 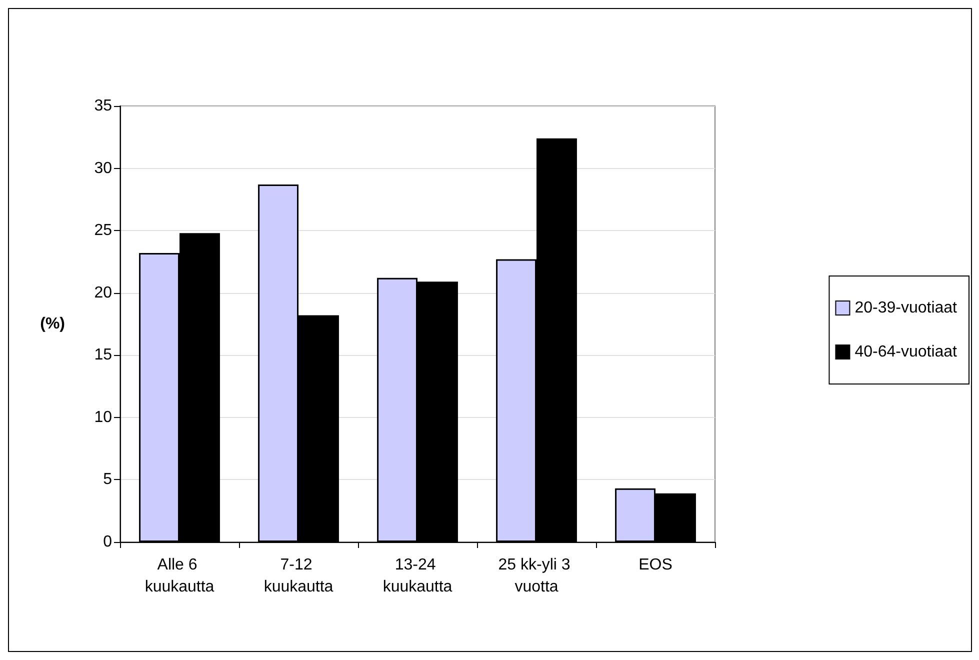 What do you see at coordinates (103, 106) in the screenshot?
I see `y-tick-label: 35` at bounding box center [103, 106].